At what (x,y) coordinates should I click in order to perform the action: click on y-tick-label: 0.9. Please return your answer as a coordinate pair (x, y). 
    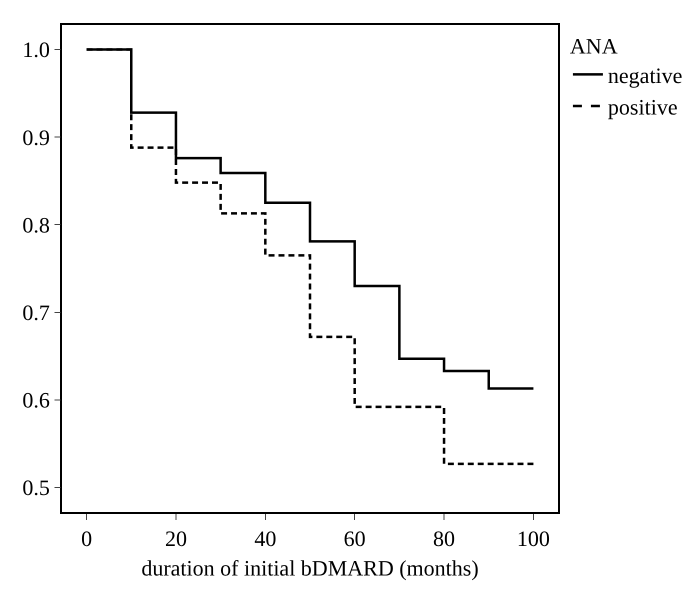
    Looking at the image, I should click on (36, 137).